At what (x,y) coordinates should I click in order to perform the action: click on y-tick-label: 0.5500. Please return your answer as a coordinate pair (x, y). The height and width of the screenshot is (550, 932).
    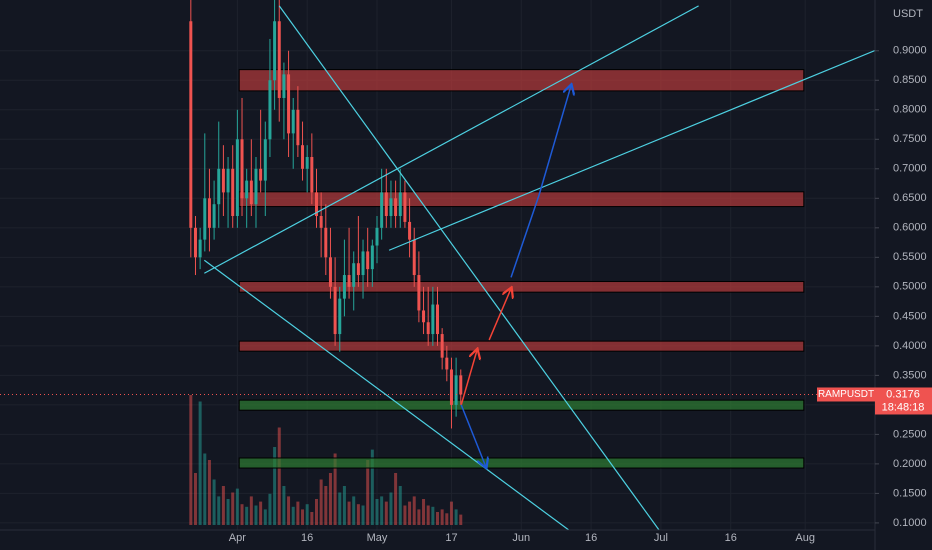
    Looking at the image, I should click on (910, 257).